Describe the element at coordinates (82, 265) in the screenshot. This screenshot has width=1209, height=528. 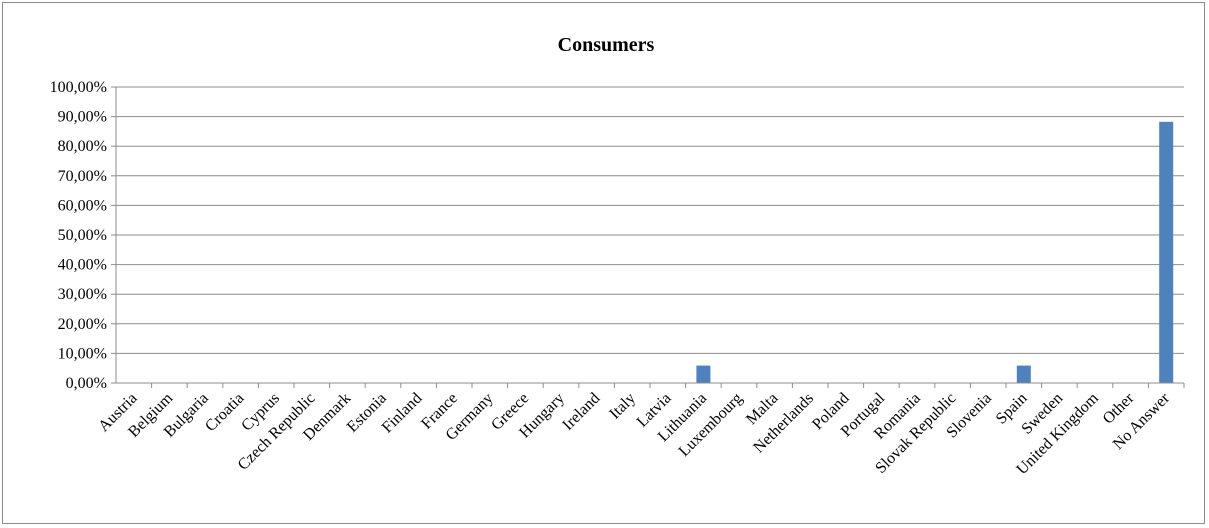
I see `y-tick-label: 40,00%` at that location.